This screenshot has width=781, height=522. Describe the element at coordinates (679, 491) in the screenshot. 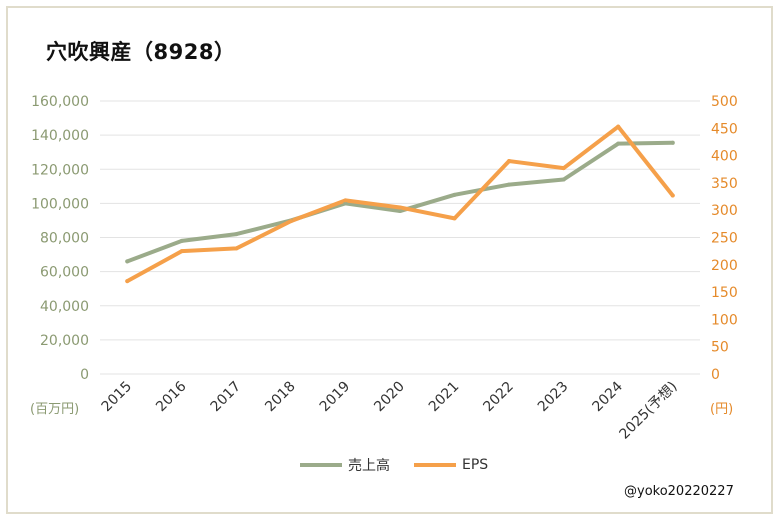

I see `credit-text: @yoko20220227` at that location.